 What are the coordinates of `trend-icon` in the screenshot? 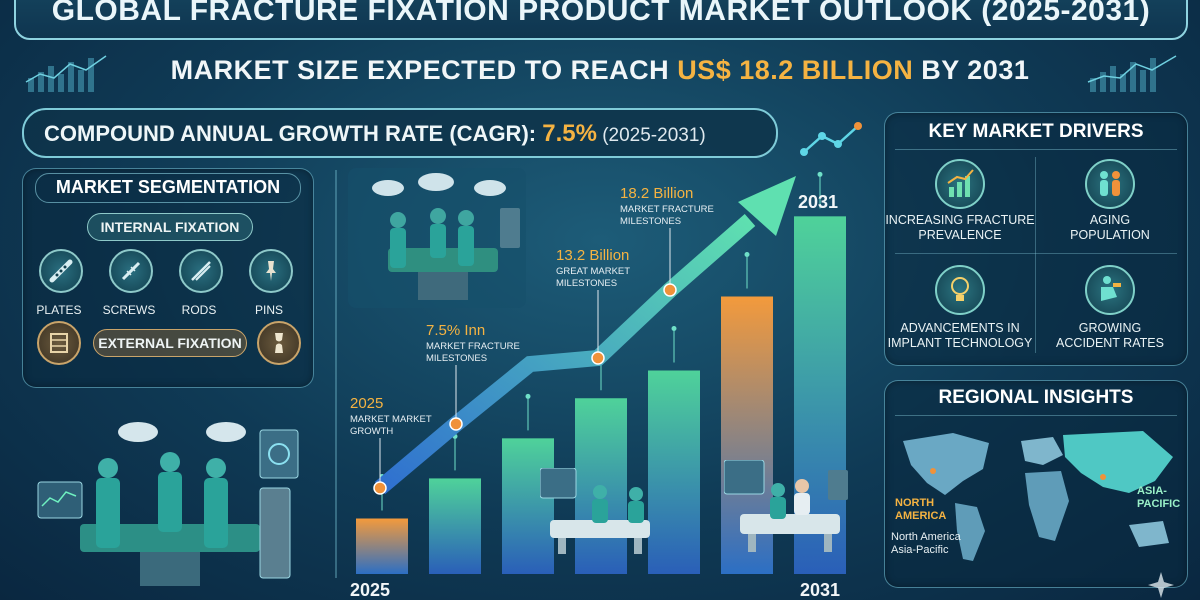 It's located at (831, 139).